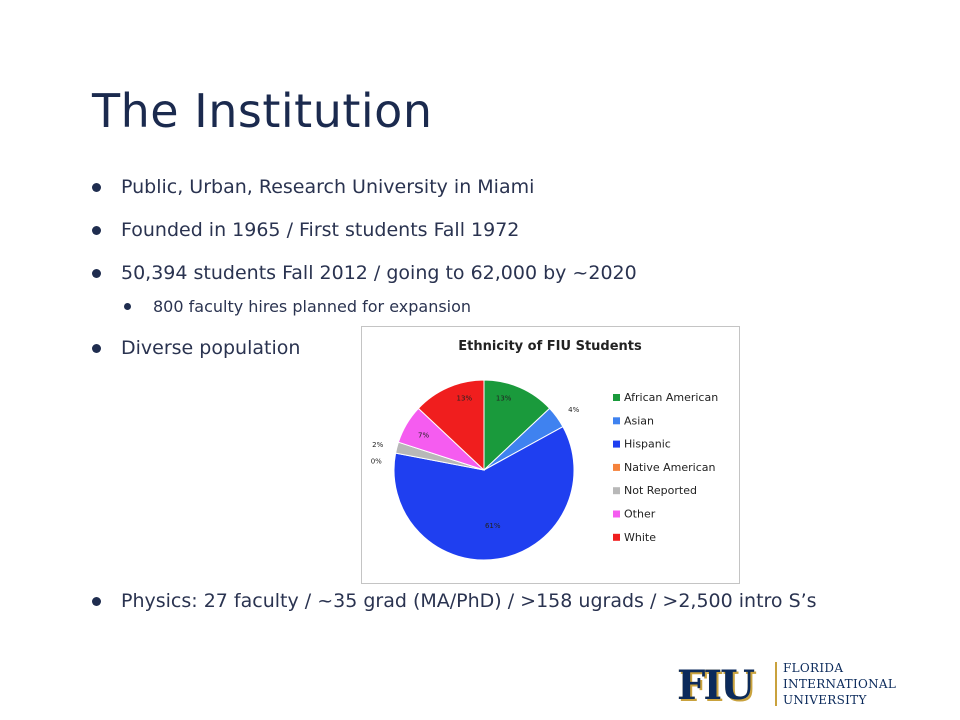  I want to click on slice-label-african-american: 13%, so click(504, 398).